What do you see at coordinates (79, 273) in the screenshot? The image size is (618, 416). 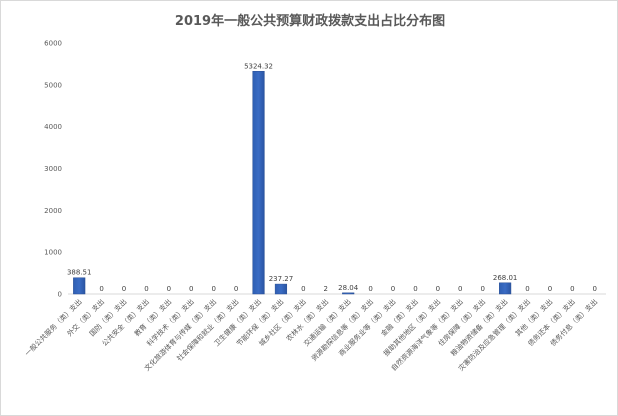 I see `data-label: 388.51` at bounding box center [79, 273].